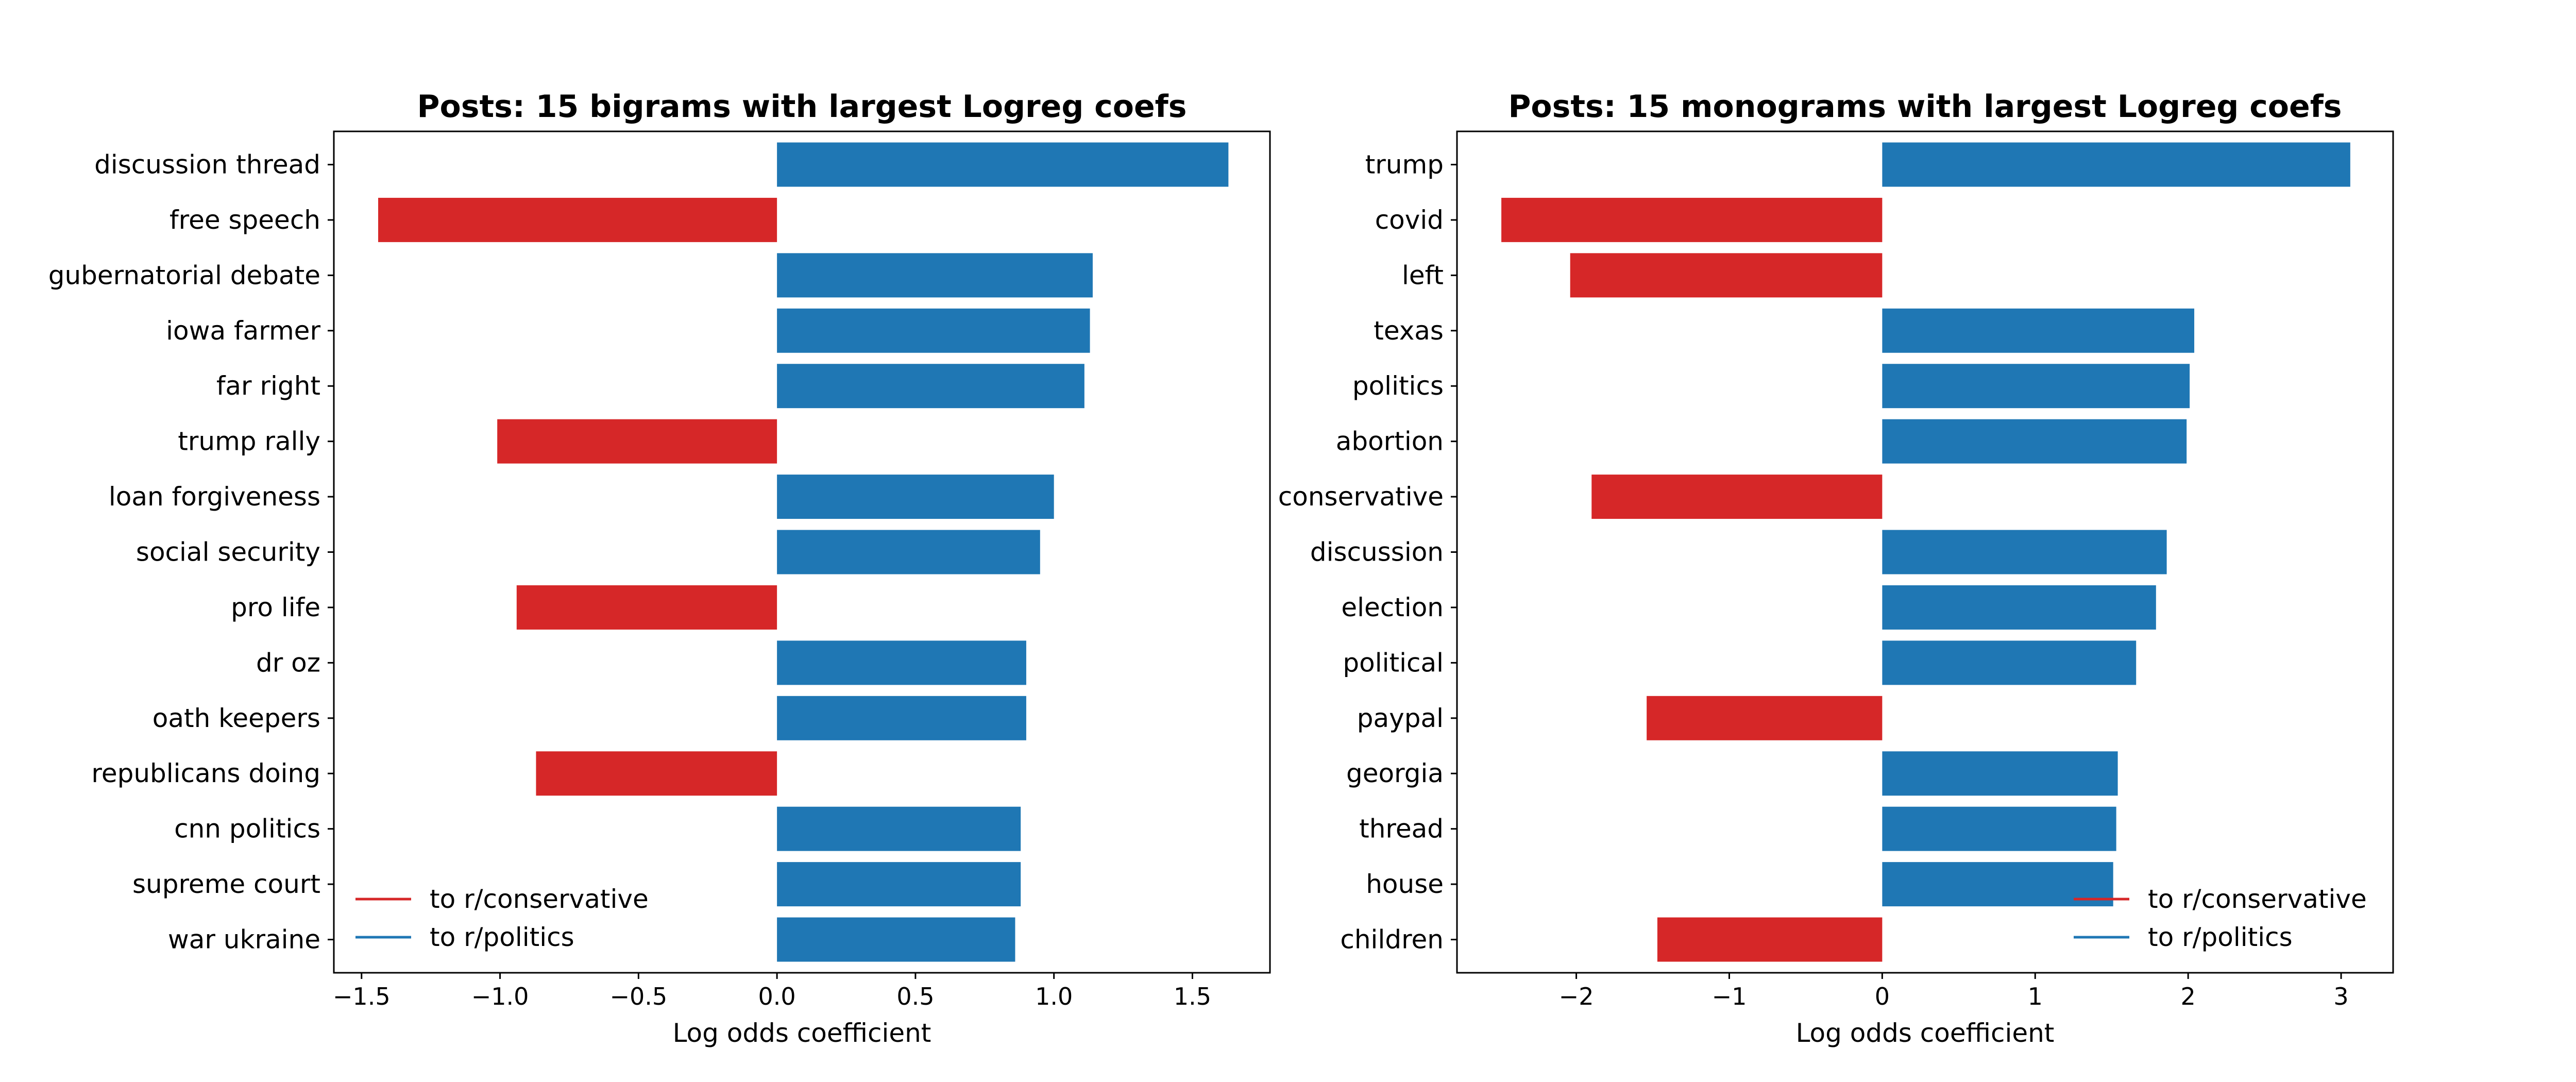 Image resolution: width=2576 pixels, height=1082 pixels. Describe the element at coordinates (2188, 996) in the screenshot. I see `xtick-label: 2` at that location.